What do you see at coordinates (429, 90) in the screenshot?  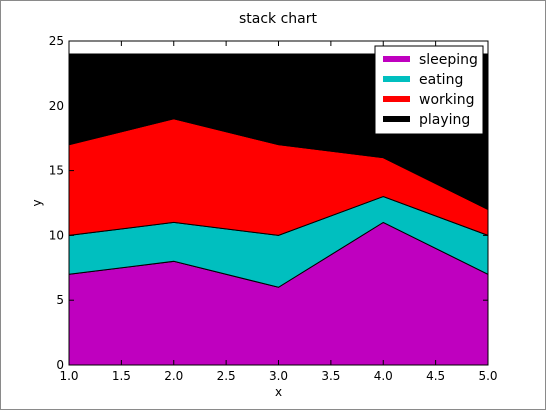 I see `legend: sleeping eating working playing` at bounding box center [429, 90].